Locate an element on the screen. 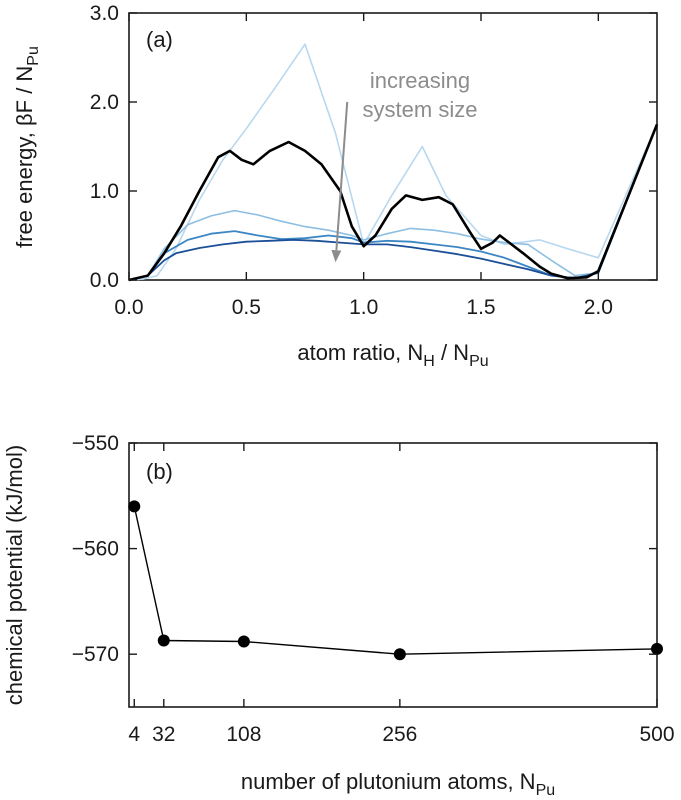 Image resolution: width=681 pixels, height=800 pixels. panel-b-y-axis-label: chemical potential (kJ/mol) is located at coordinates (14, 575).